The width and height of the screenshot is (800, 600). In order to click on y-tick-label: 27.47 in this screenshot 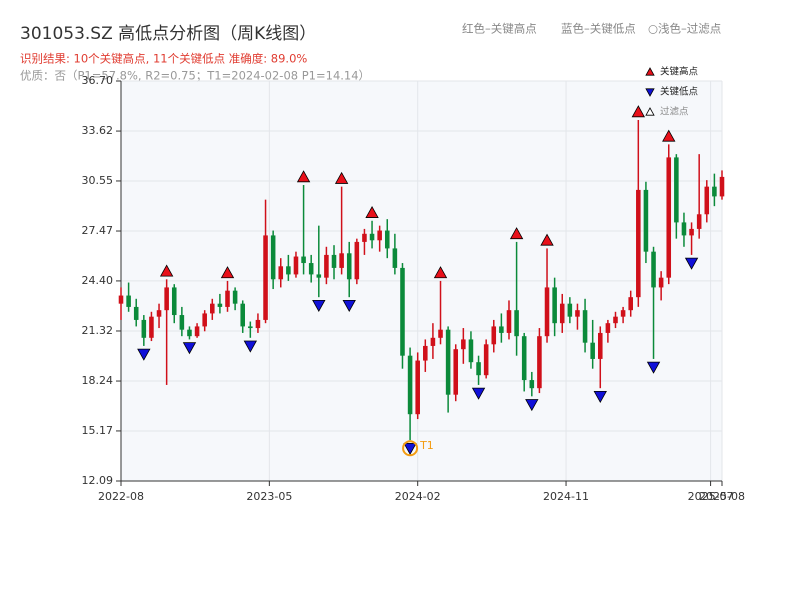, I will do `click(98, 230)`.